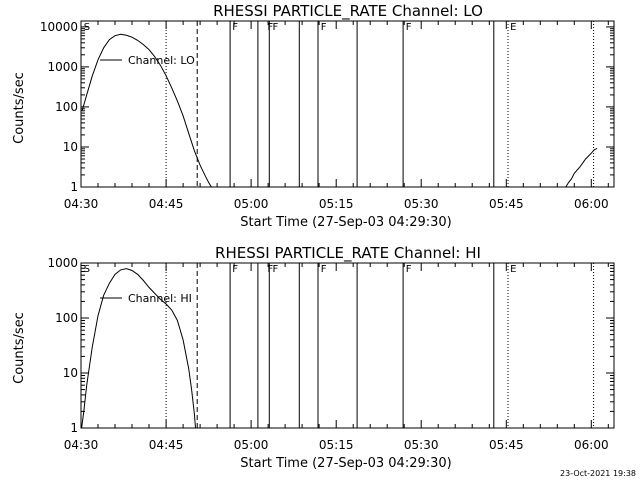 Image resolution: width=640 pixels, height=480 pixels. I want to click on panel-title: RHESSI PARTICLE_RATE Channel: LO, so click(348, 11).